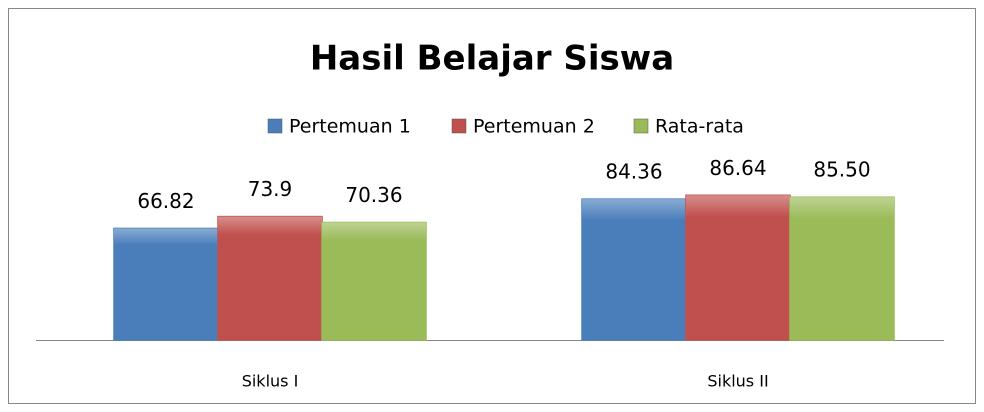  Describe the element at coordinates (270, 189) in the screenshot. I see `data-label: 73.9` at that location.